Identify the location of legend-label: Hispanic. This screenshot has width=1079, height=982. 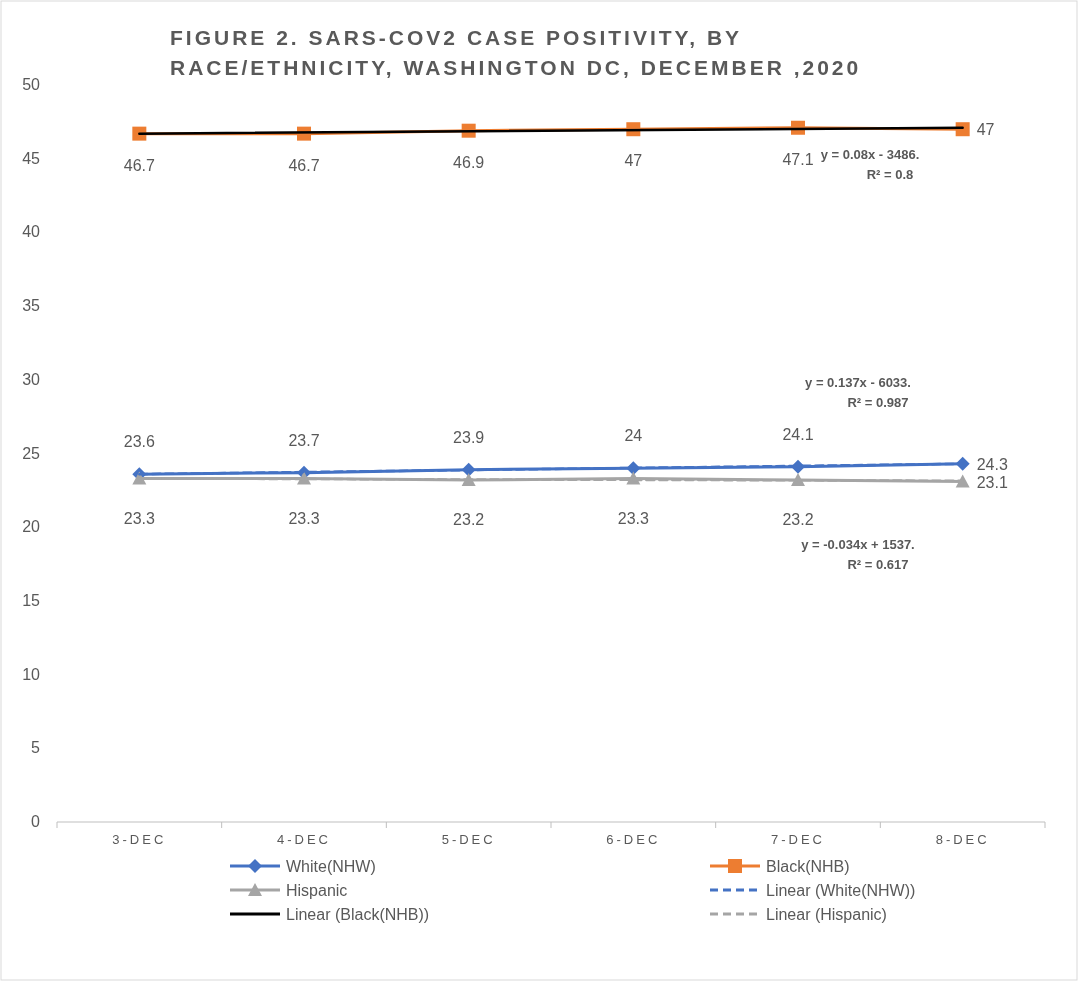
(317, 890).